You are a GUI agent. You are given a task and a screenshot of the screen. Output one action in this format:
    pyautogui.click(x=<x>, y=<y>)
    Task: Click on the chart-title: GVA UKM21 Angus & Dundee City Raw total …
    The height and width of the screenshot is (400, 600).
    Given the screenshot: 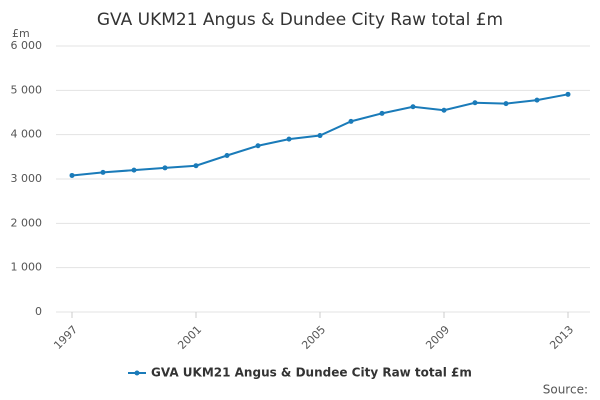 What is the action you would take?
    pyautogui.click(x=300, y=20)
    